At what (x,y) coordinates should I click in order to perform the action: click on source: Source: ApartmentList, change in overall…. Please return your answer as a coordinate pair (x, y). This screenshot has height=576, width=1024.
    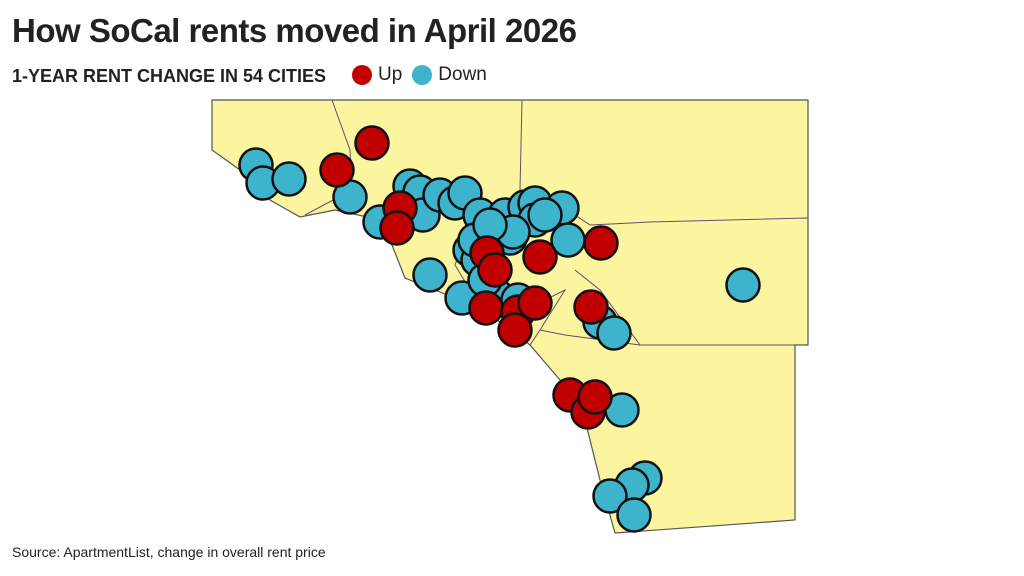
    Looking at the image, I should click on (169, 552).